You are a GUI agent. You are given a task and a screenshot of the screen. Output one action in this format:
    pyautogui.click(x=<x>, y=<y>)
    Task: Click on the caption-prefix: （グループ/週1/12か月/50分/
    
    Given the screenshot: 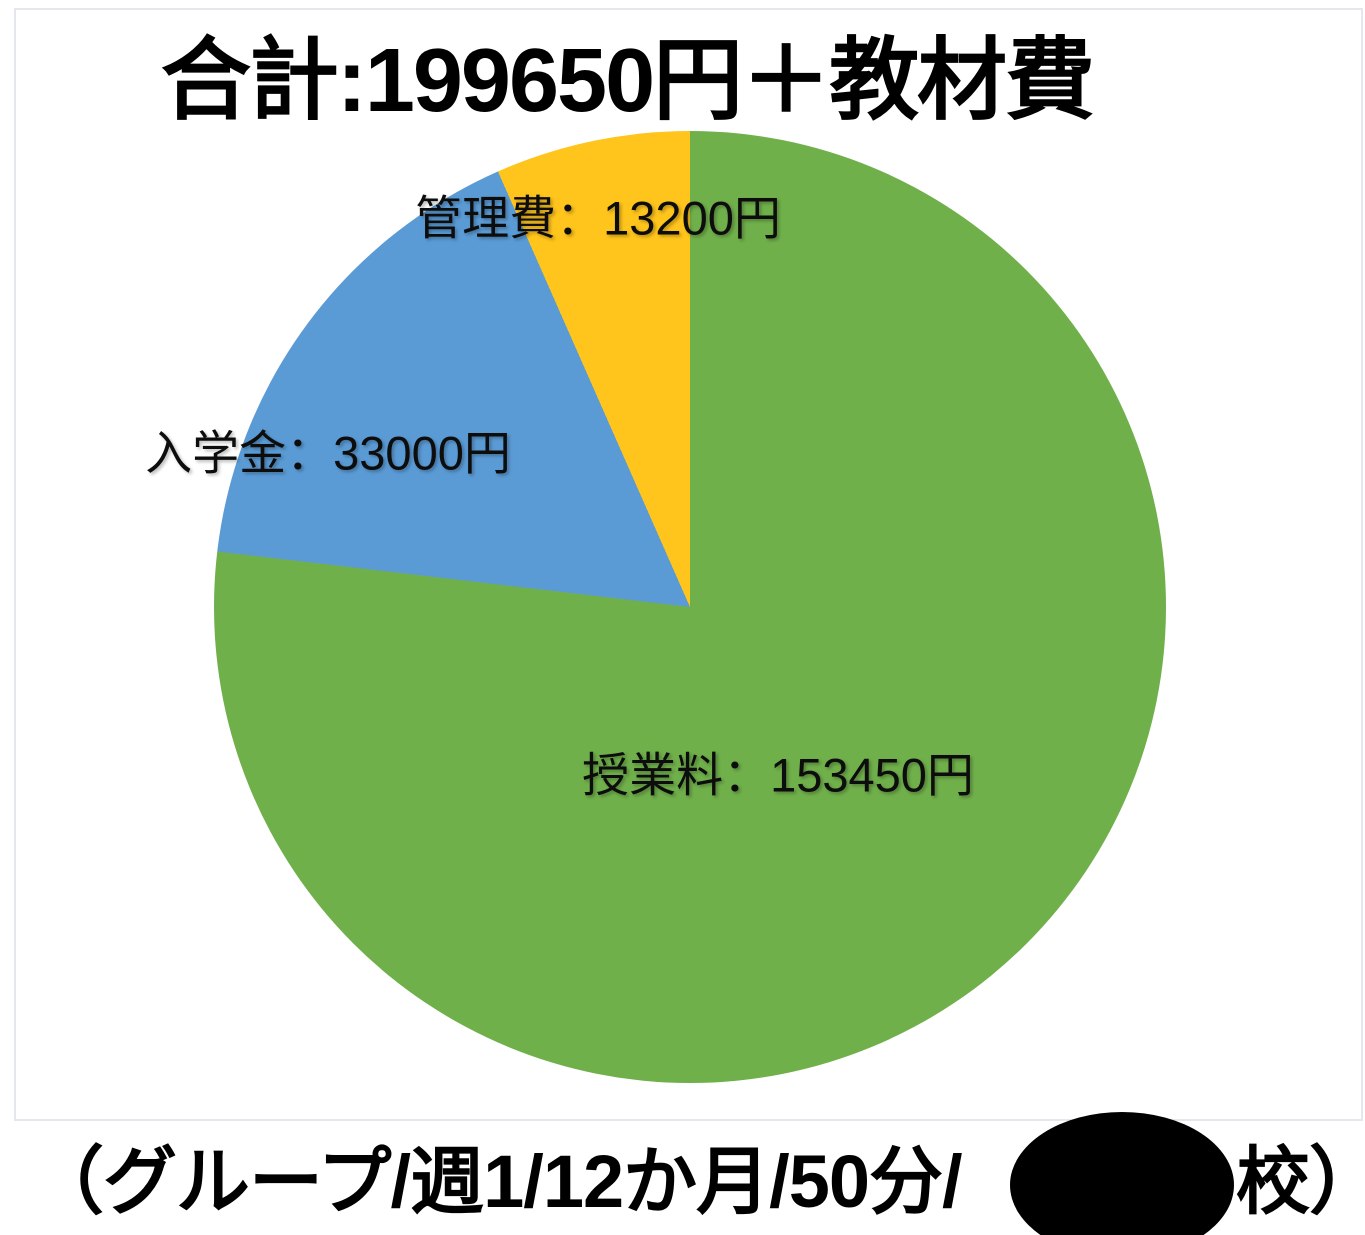 What is the action you would take?
    pyautogui.click(x=496, y=1181)
    